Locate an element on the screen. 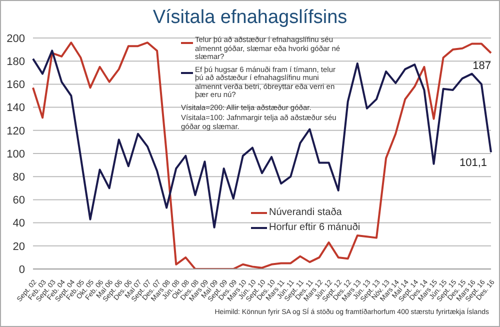 The height and width of the screenshot is (327, 500). legend-label: Horfur eftir 6 mánuði is located at coordinates (314, 228).